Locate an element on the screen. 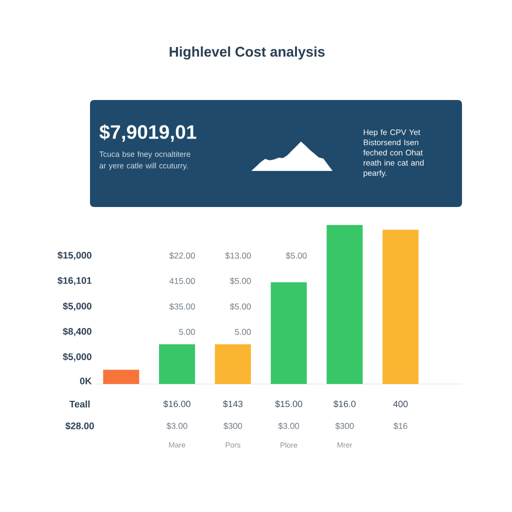  annotation: $13.00 is located at coordinates (238, 256).